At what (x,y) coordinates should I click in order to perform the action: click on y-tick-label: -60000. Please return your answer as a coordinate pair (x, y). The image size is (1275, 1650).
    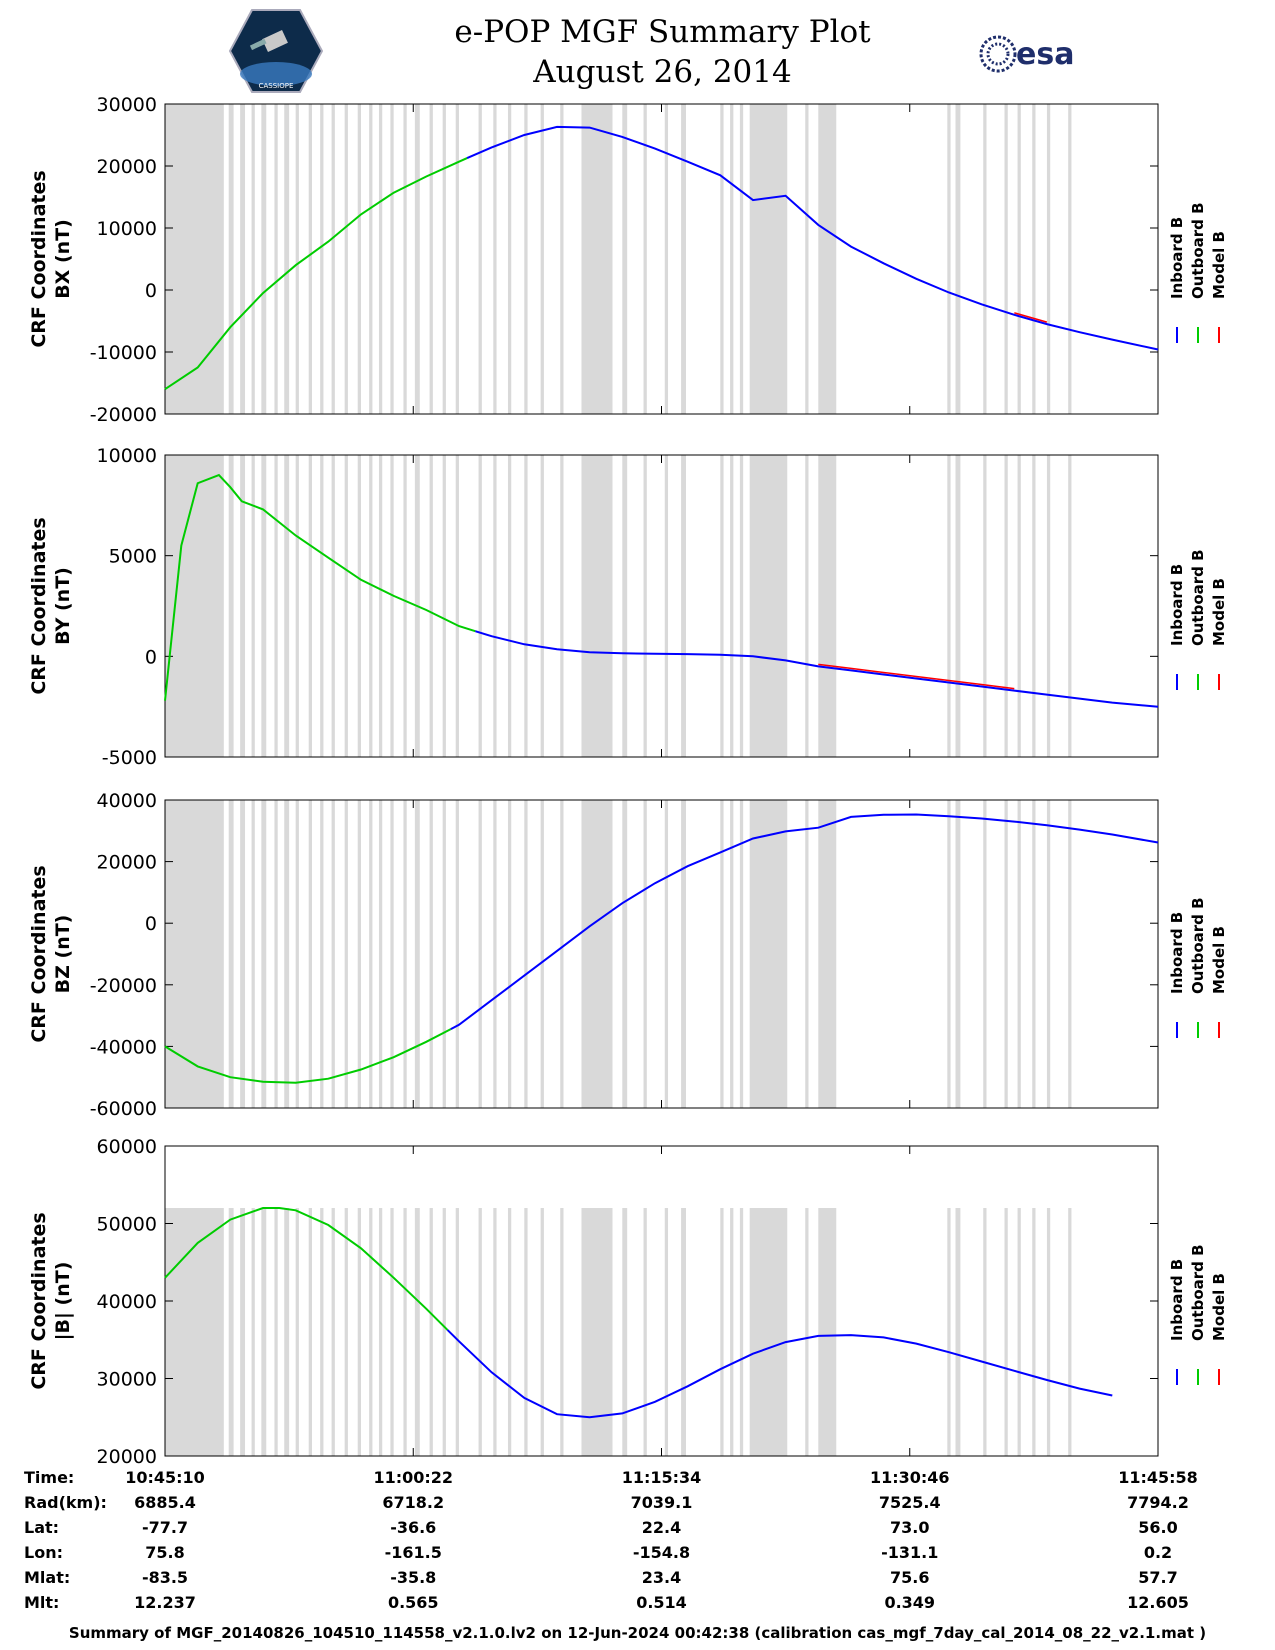
    Looking at the image, I should click on (123, 1109).